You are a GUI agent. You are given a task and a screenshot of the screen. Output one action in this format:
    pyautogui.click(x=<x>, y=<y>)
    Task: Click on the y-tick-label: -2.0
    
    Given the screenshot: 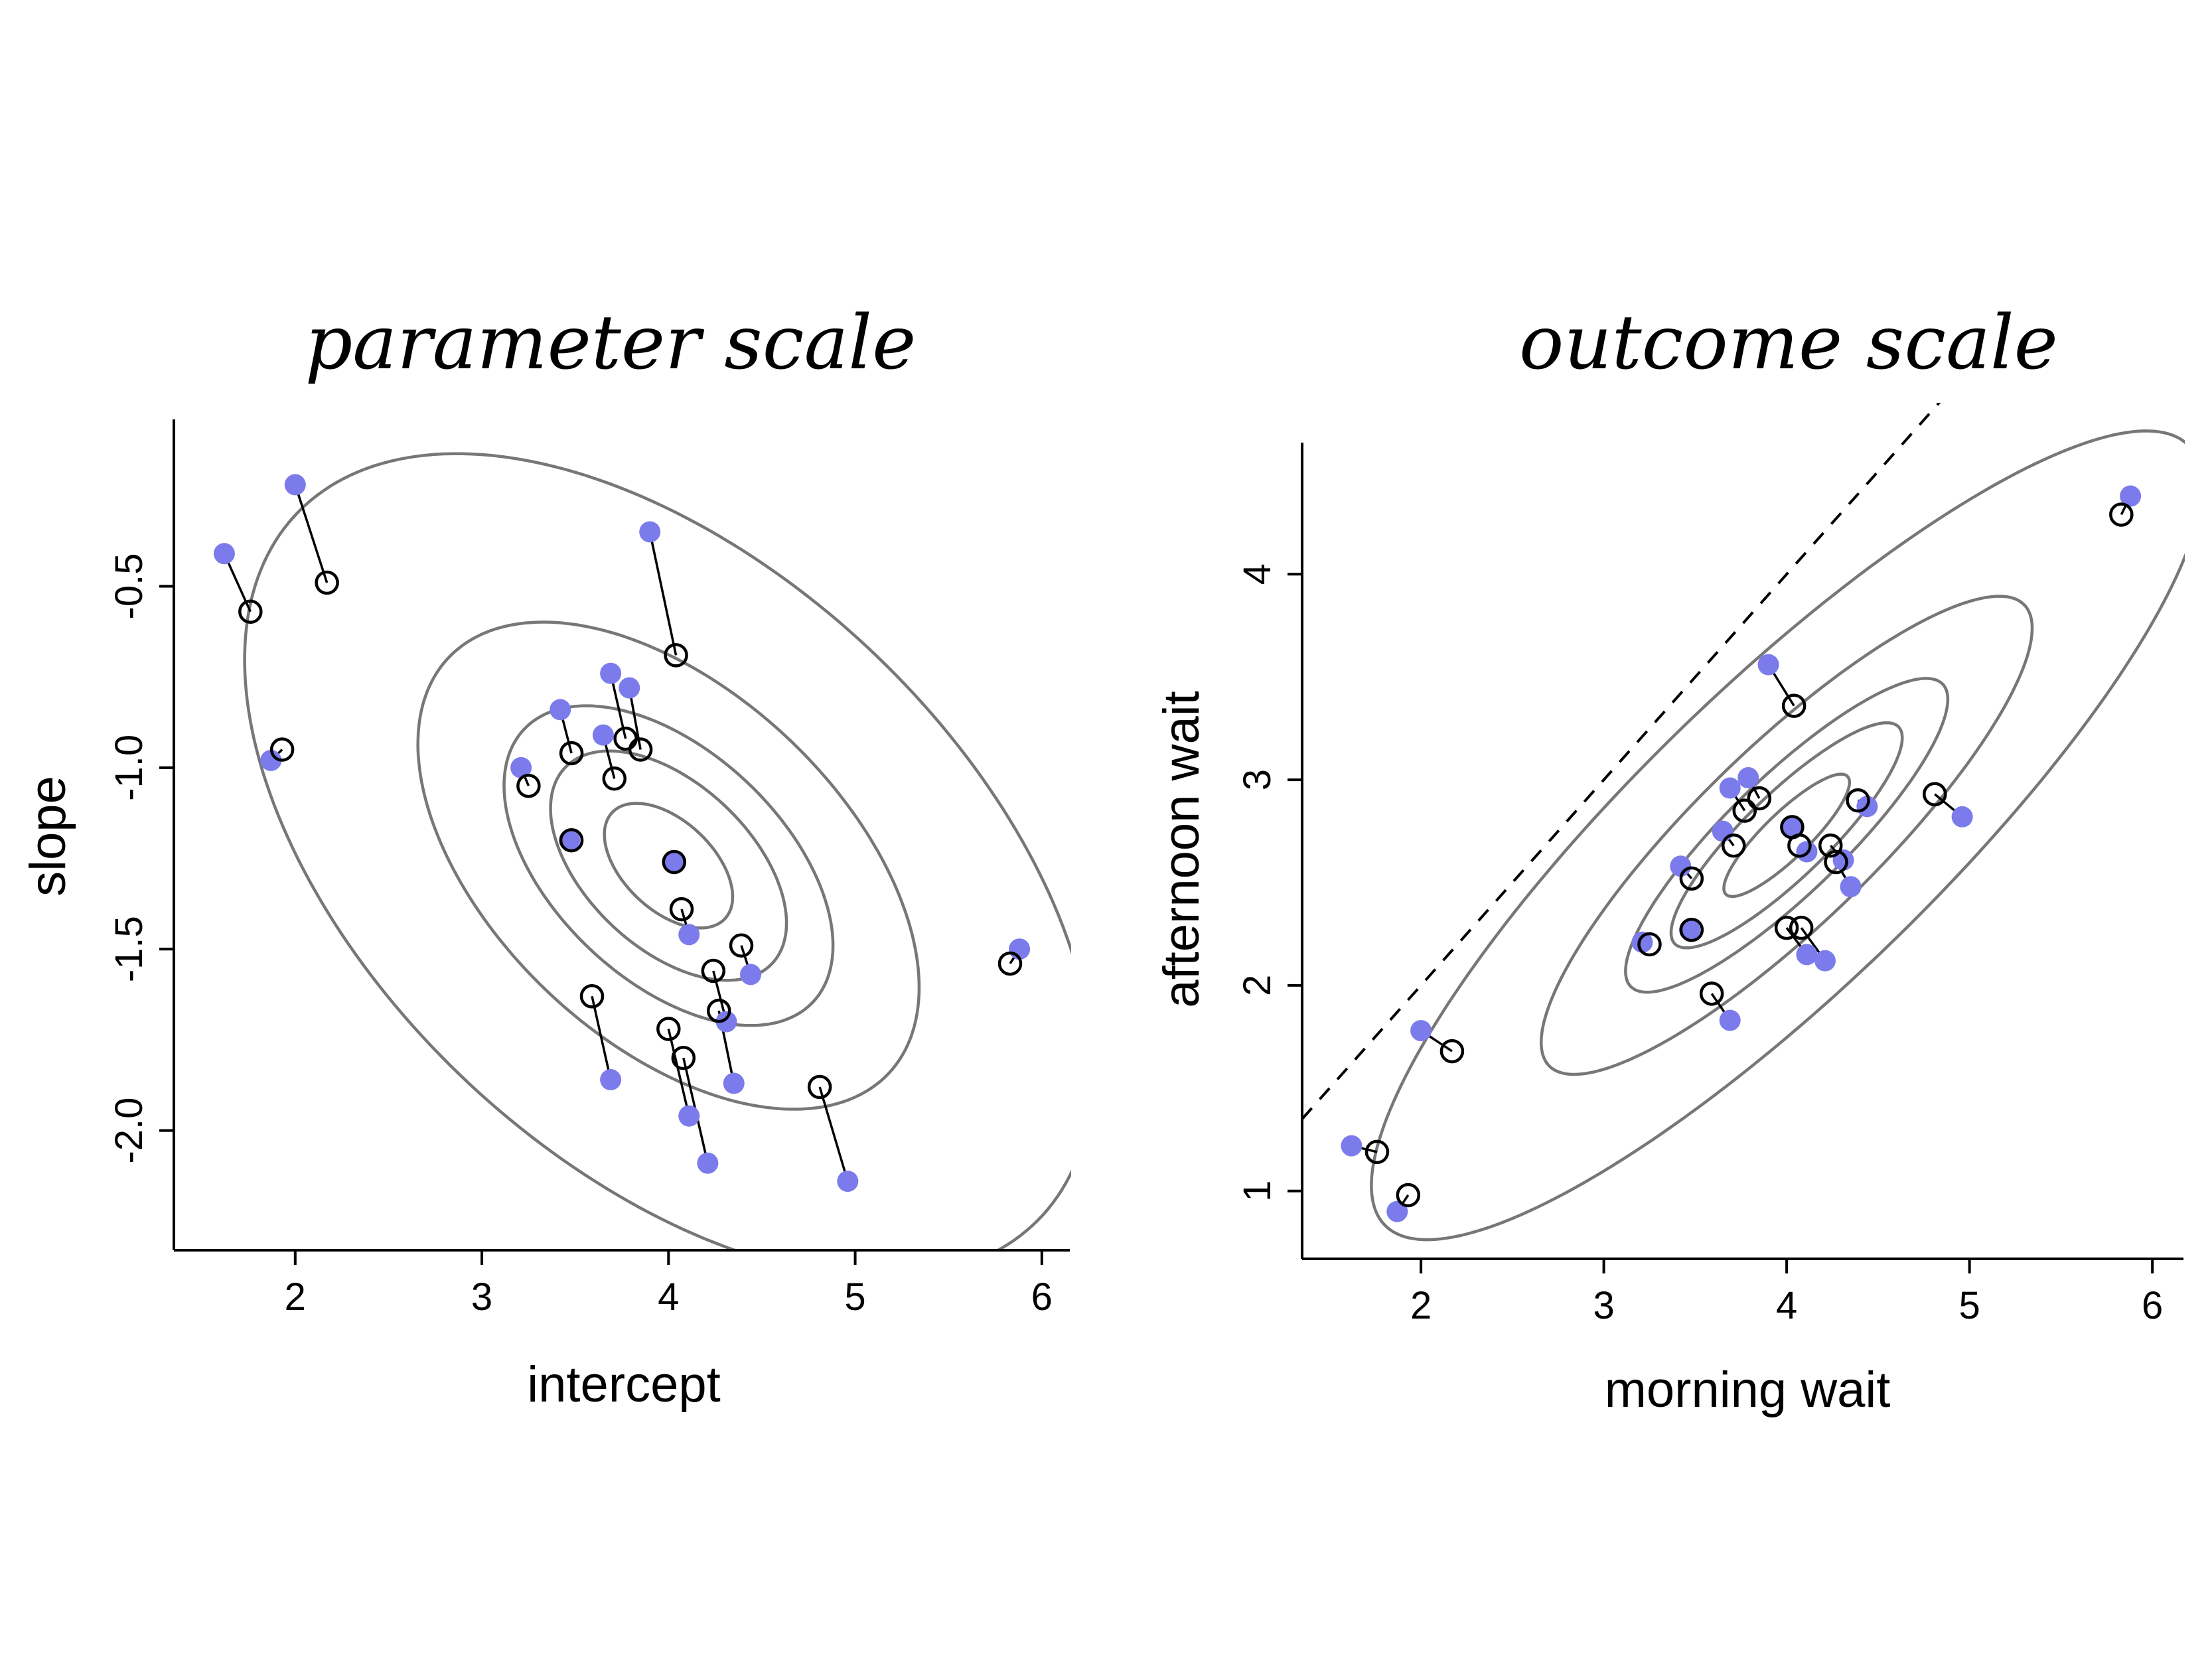 What is the action you would take?
    pyautogui.click(x=130, y=1131)
    